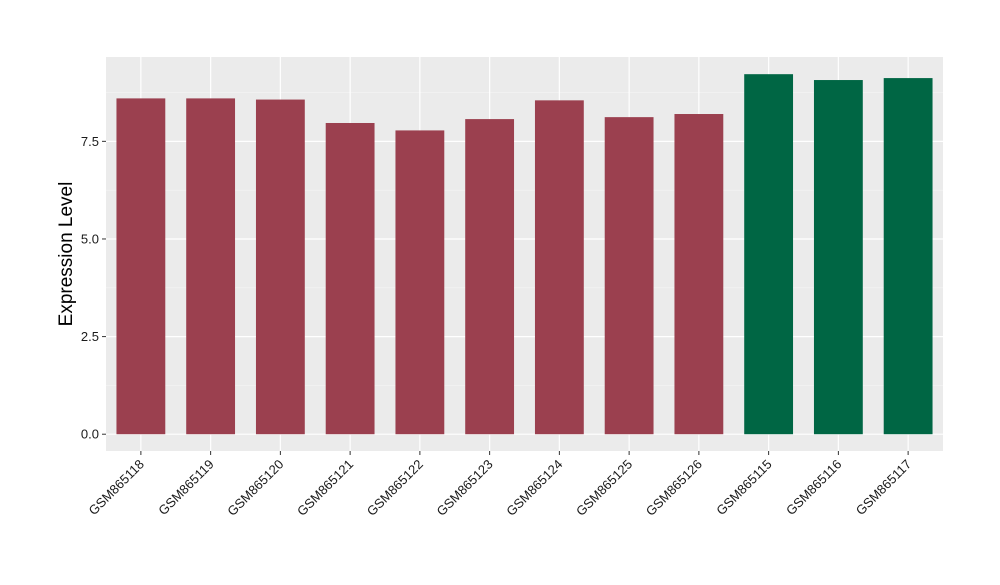 The image size is (1000, 585). I want to click on x-tick-label: GSM865118, so click(116, 488).